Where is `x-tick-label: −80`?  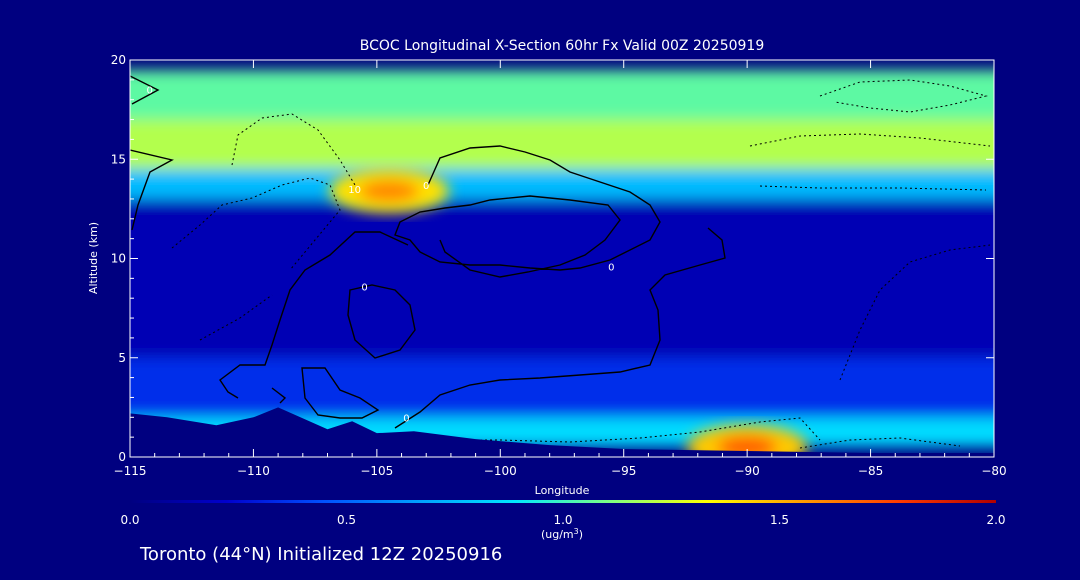
x-tick-label: −80 is located at coordinates (993, 471).